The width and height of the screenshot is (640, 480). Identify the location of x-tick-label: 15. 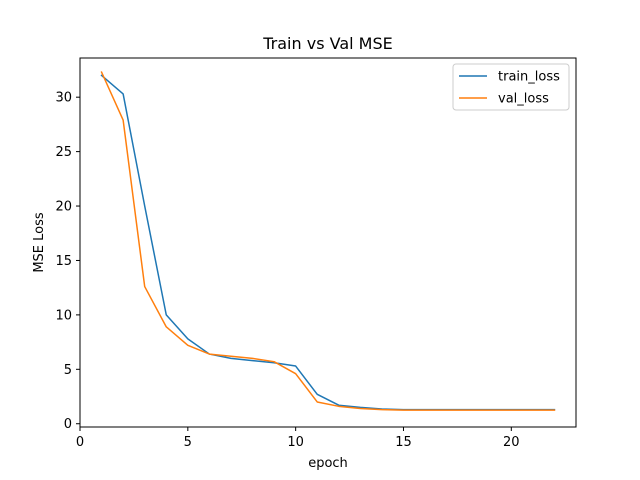
(403, 442).